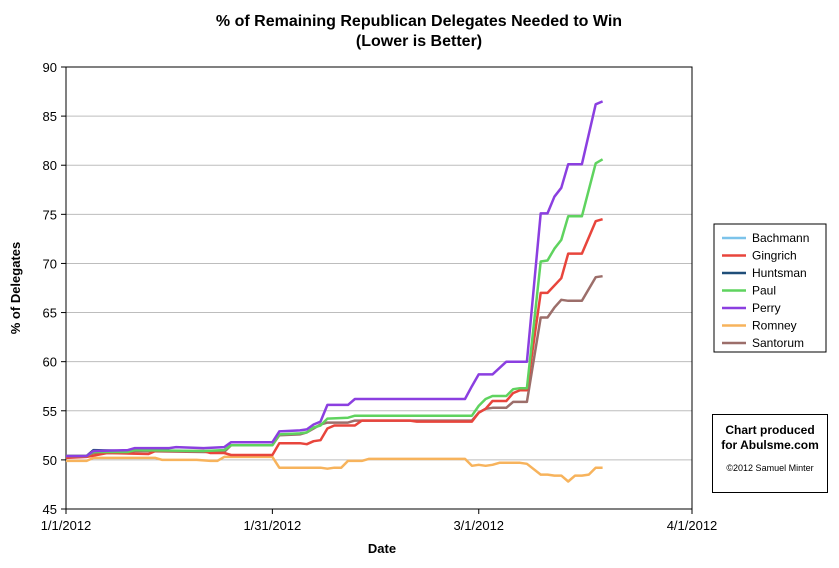 This screenshot has width=839, height=568. I want to click on x-axis-title: Date, so click(382, 548).